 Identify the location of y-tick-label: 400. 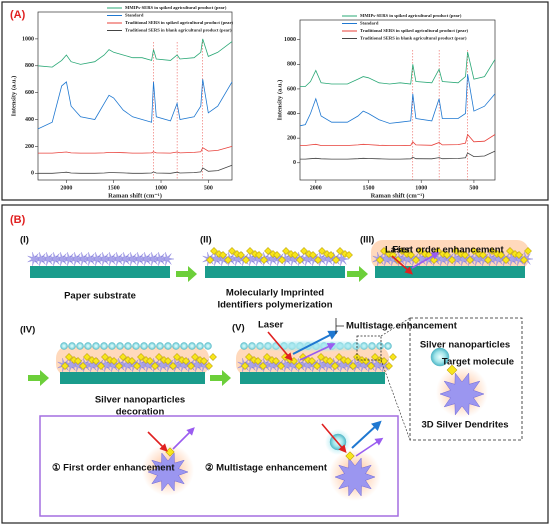
(29, 120).